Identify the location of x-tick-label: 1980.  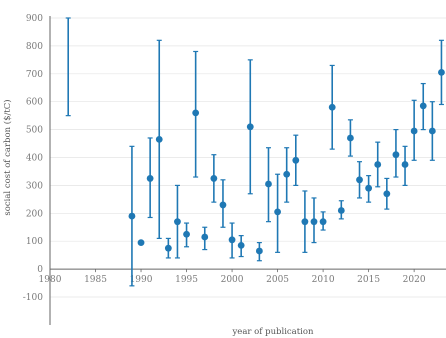
(50, 280).